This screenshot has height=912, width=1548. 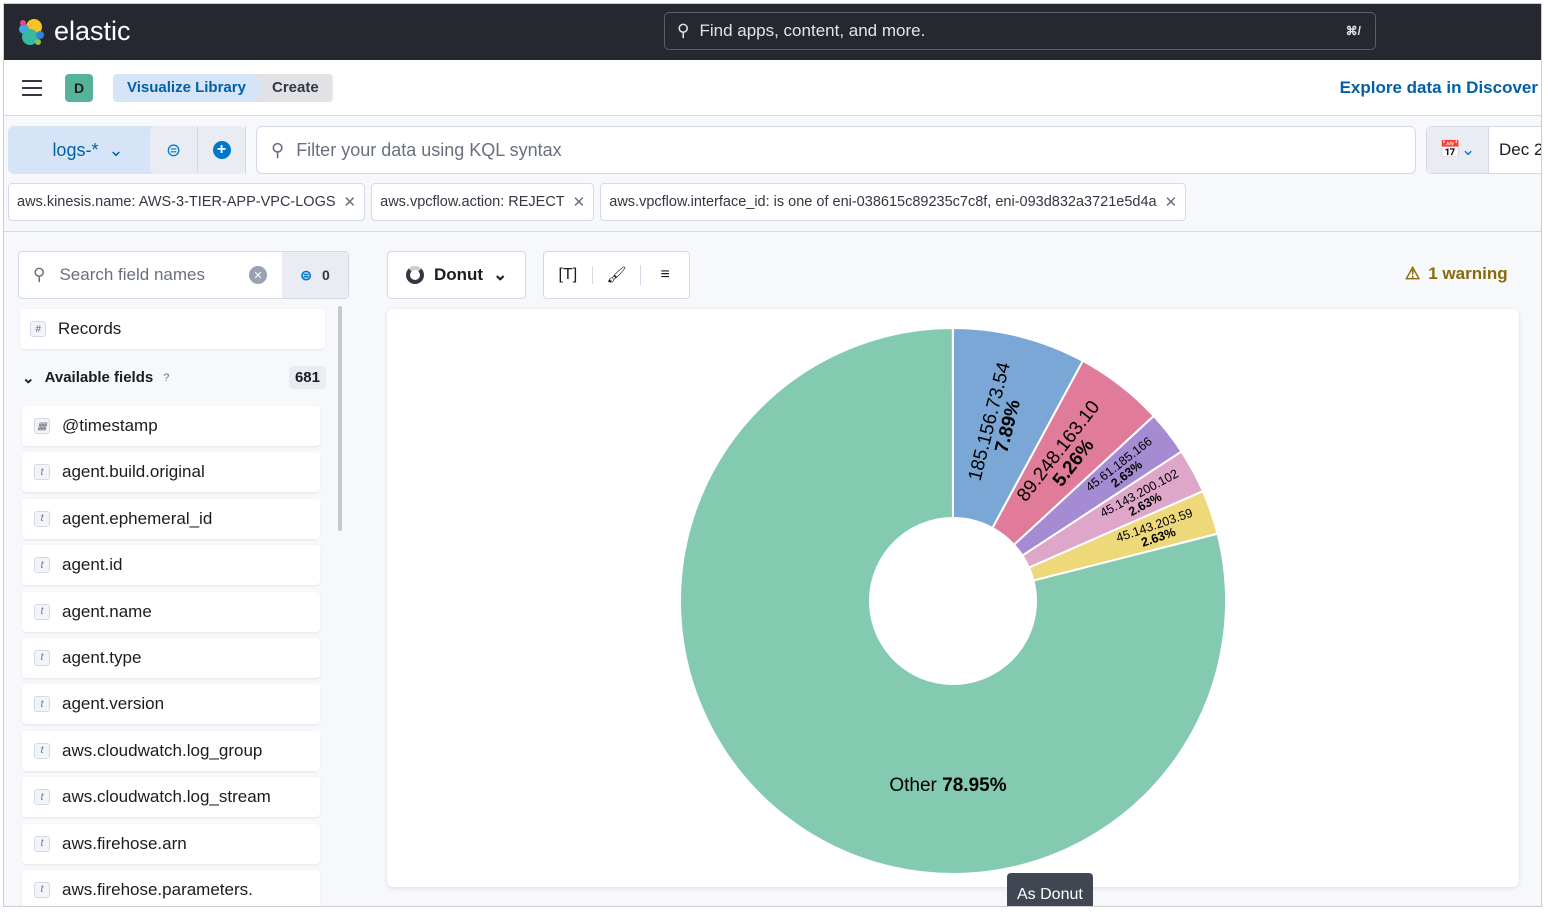 I want to click on warning-button: ⚠ 1 warning, so click(x=1456, y=274).